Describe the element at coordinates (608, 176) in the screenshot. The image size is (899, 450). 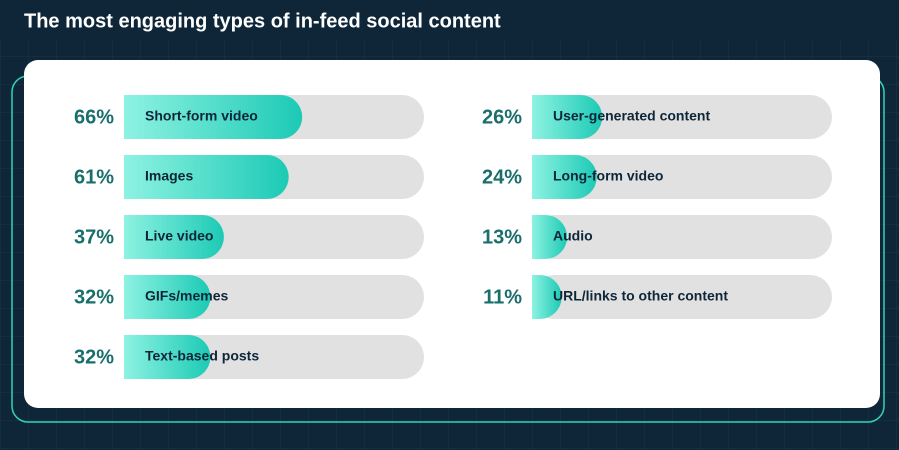
I see `category-label: Long-form video` at that location.